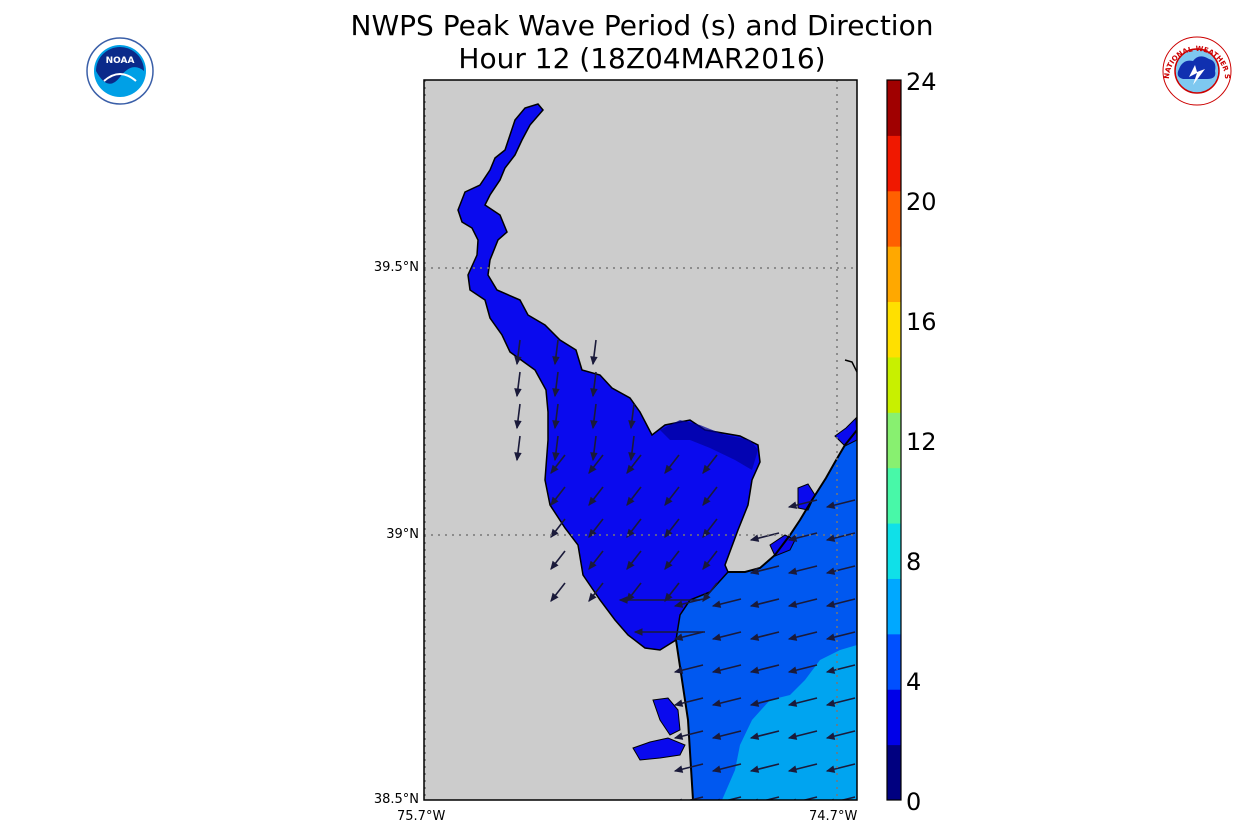  I want to click on ocean-region-6-8s, so click(789, 722).